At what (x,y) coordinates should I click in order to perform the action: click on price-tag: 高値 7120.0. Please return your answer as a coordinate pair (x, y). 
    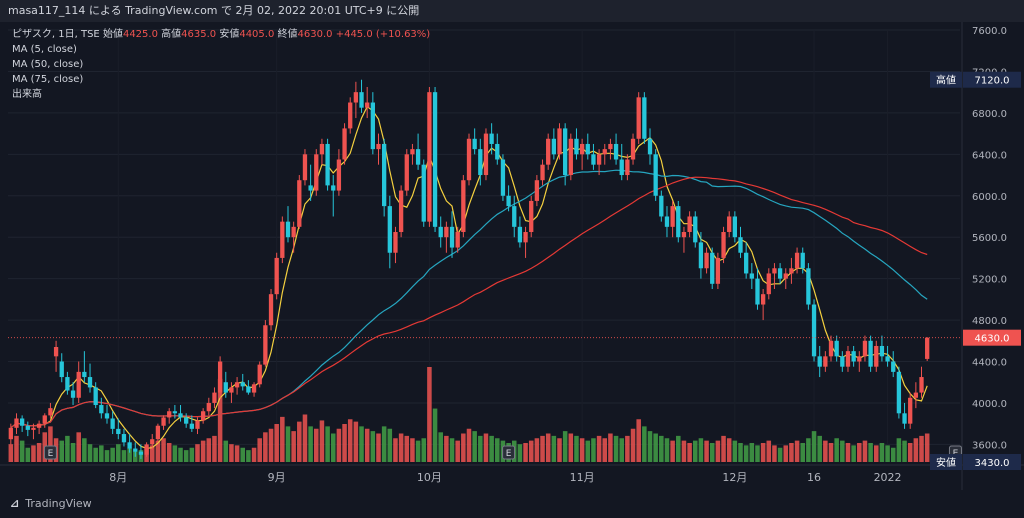
    Looking at the image, I should click on (975, 79).